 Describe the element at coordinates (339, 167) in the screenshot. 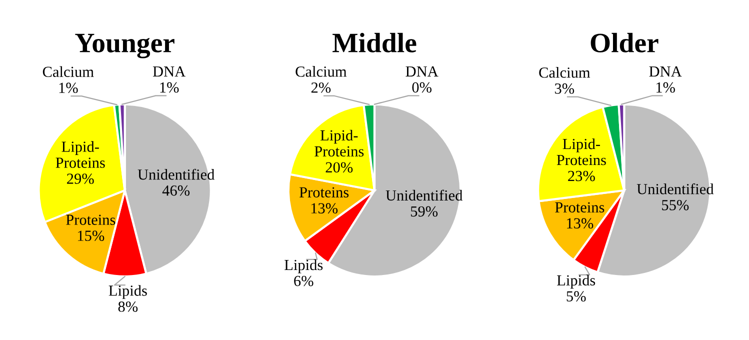

I see `data-label: 20%` at that location.